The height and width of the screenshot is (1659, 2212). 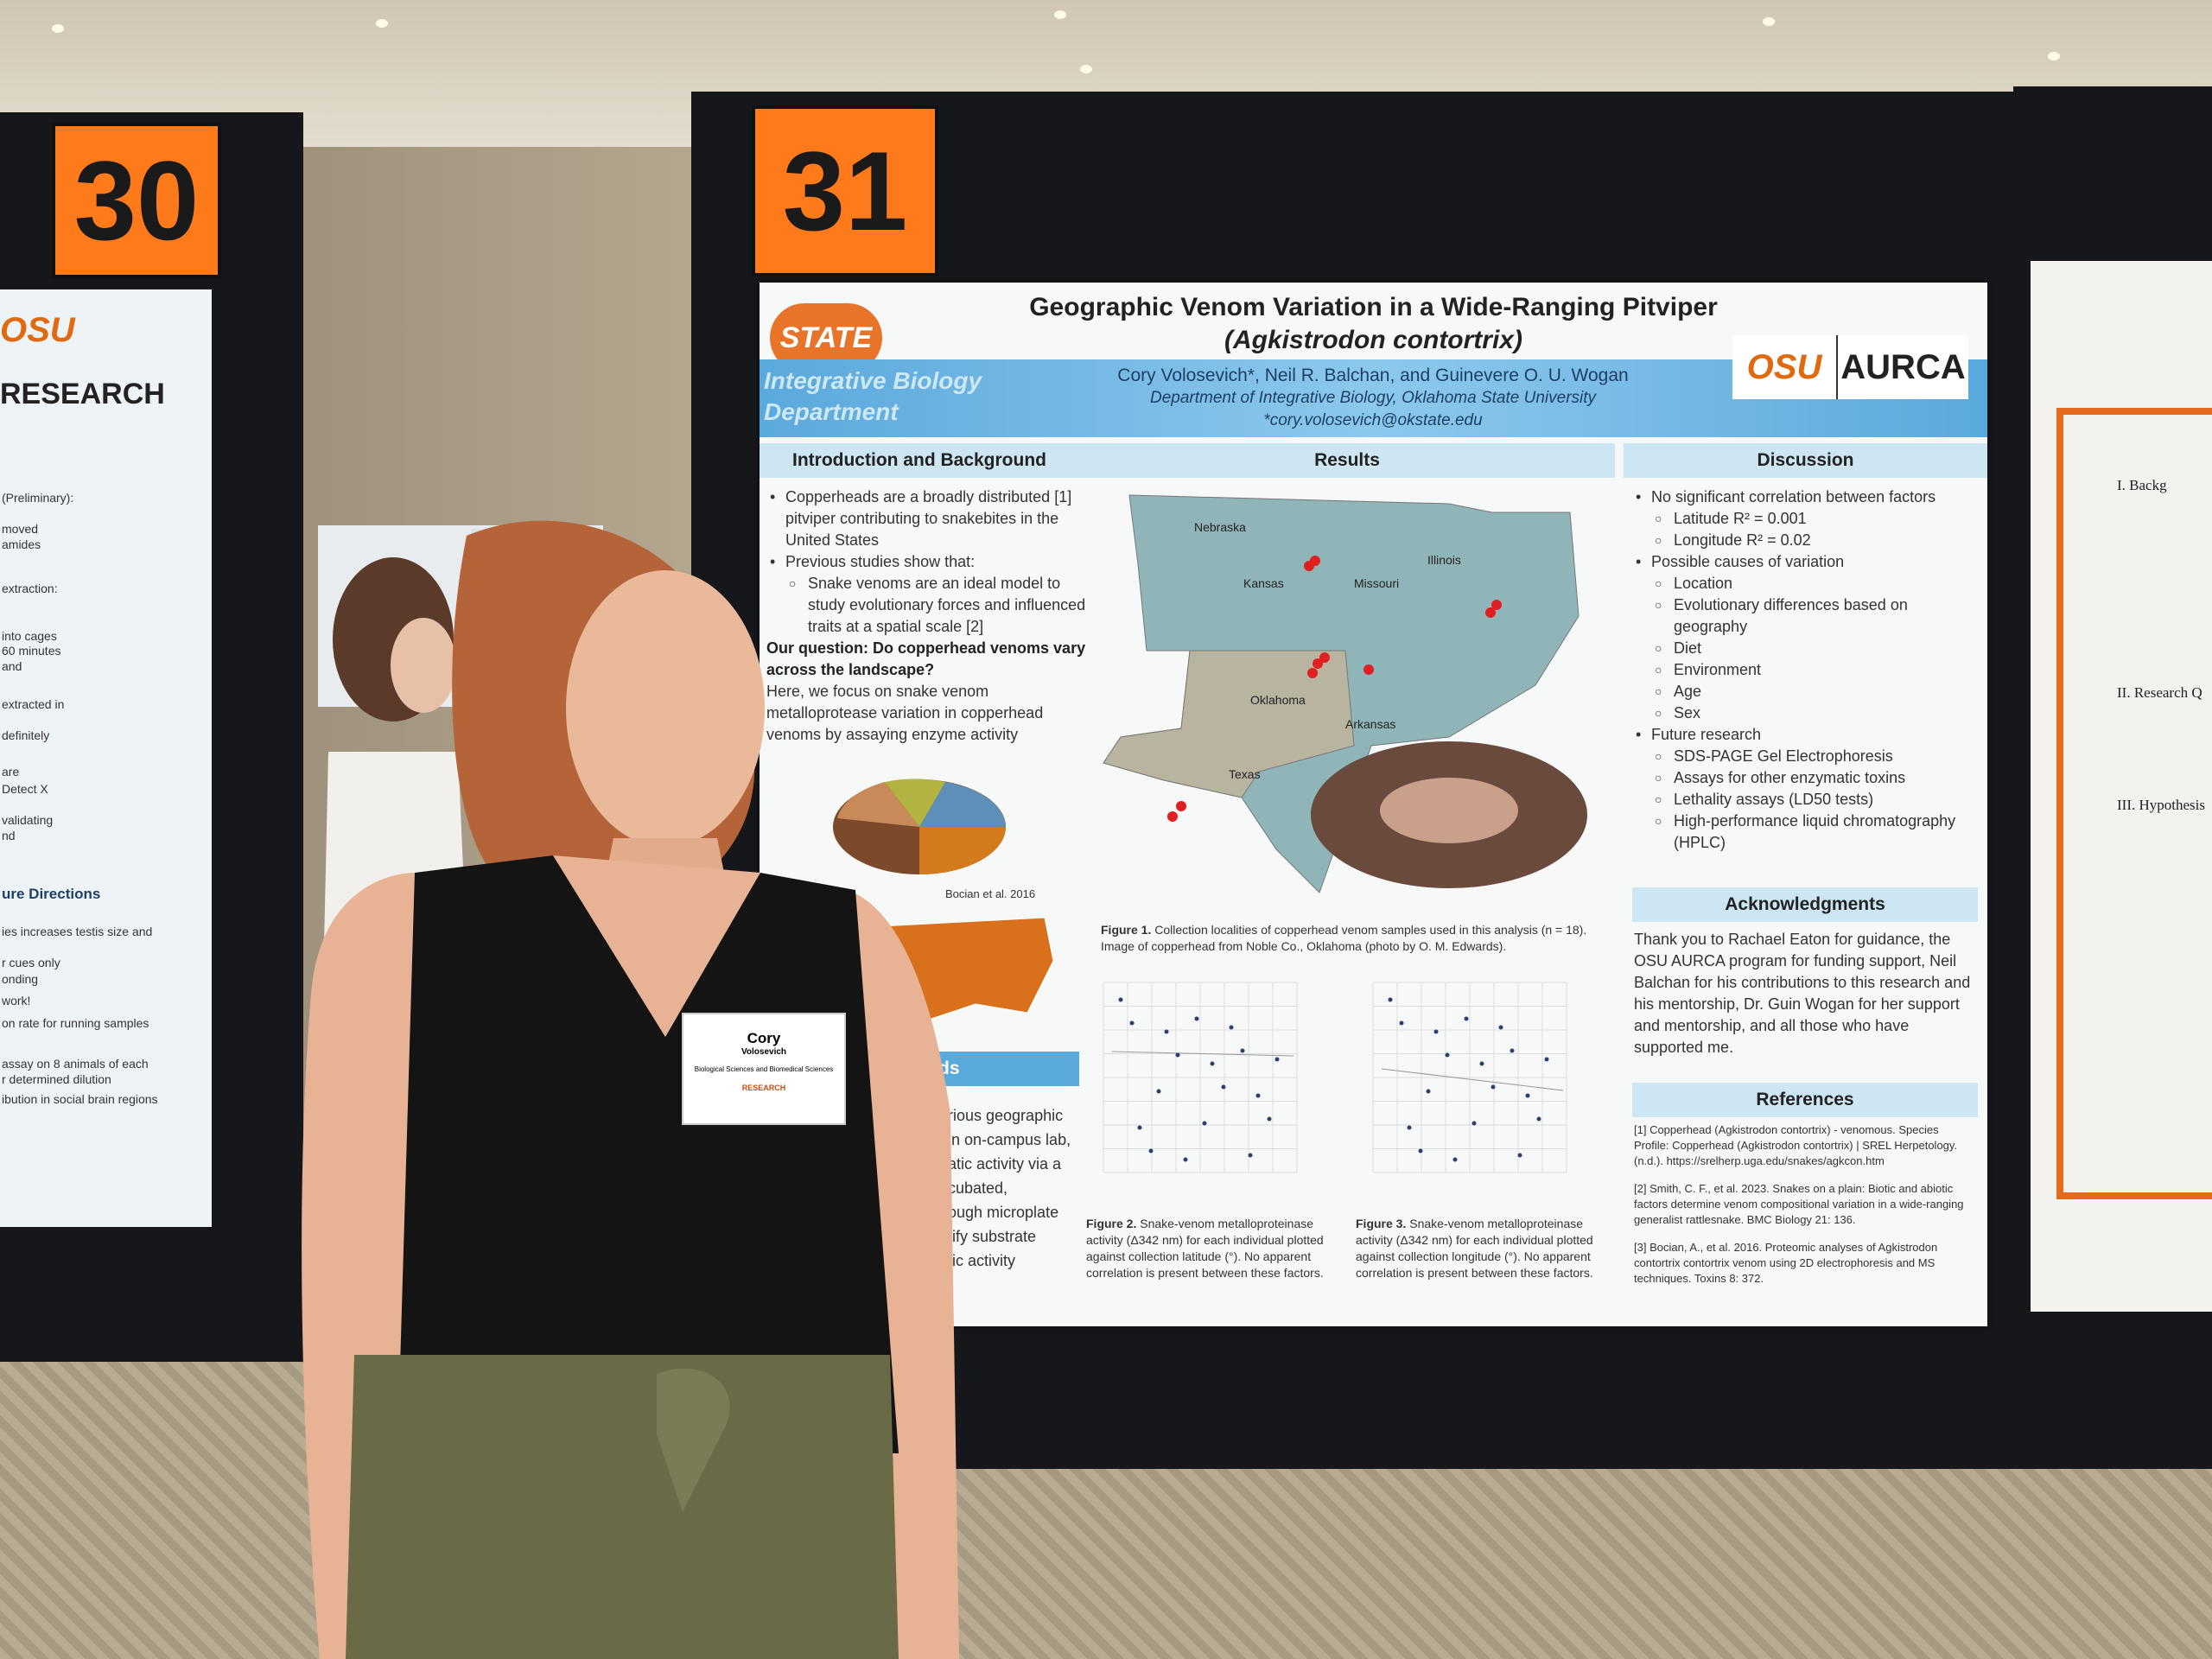 I want to click on text-line: II. Research Q, so click(x=2159, y=692).